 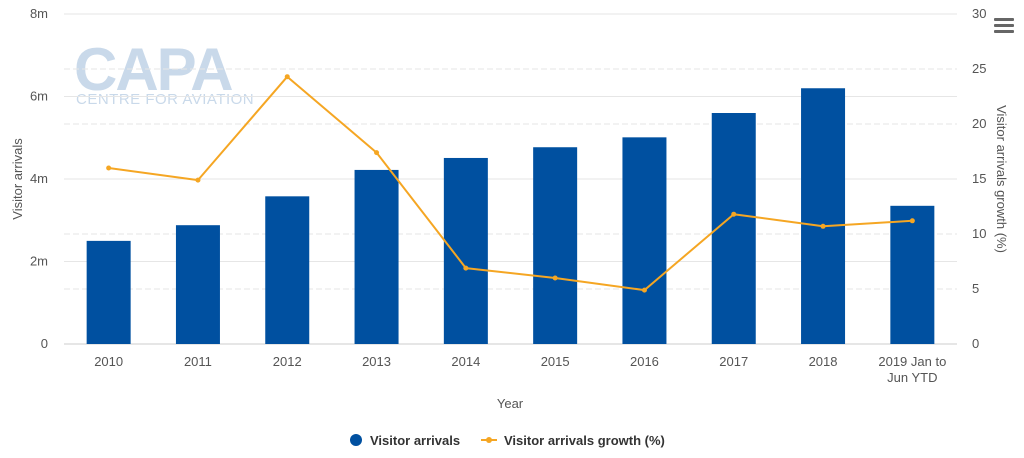 What do you see at coordinates (823, 361) in the screenshot?
I see `x-tick-label: 2018` at bounding box center [823, 361].